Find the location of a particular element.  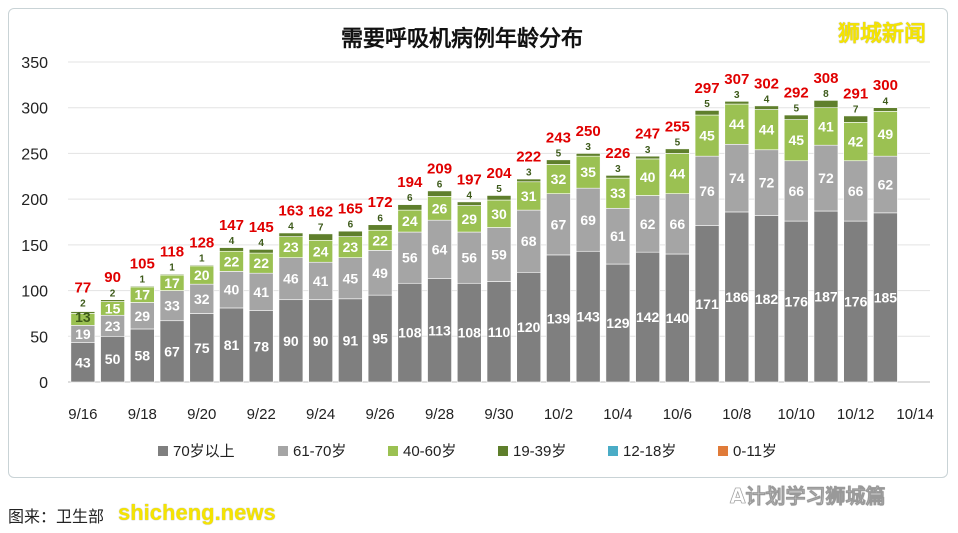

segment-value-label: 75 is located at coordinates (202, 348).